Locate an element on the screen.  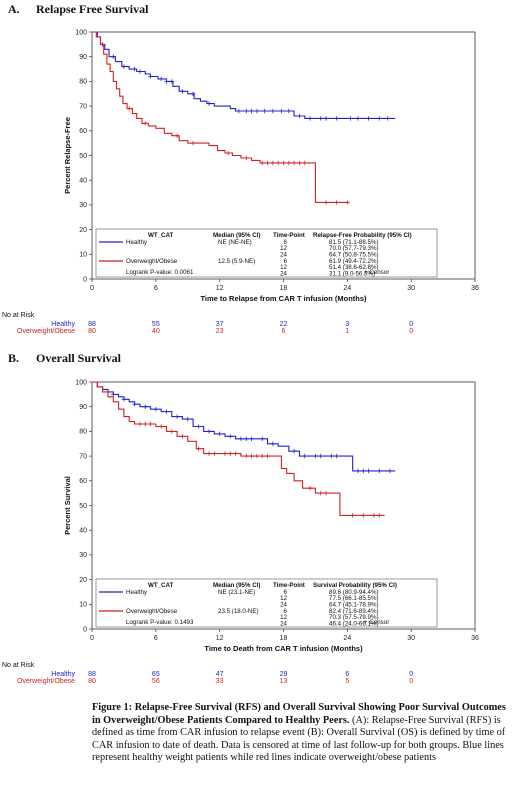
y-tick-label: 70 is located at coordinates (83, 106).